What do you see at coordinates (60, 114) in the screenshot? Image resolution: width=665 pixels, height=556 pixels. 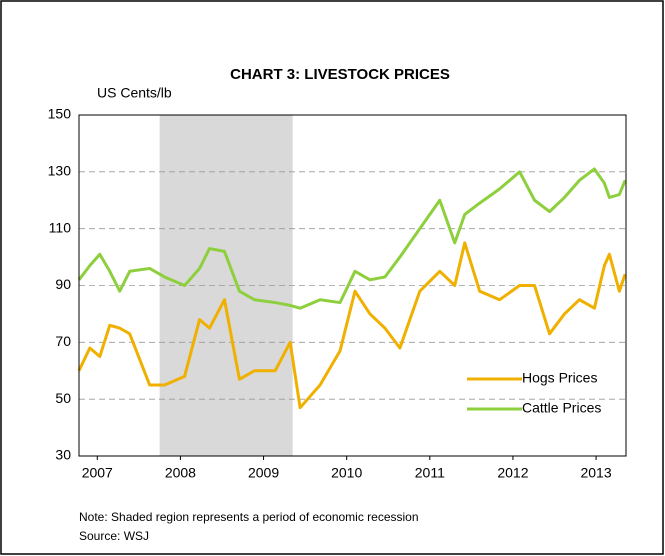 I see `y-tick-label: 150` at bounding box center [60, 114].